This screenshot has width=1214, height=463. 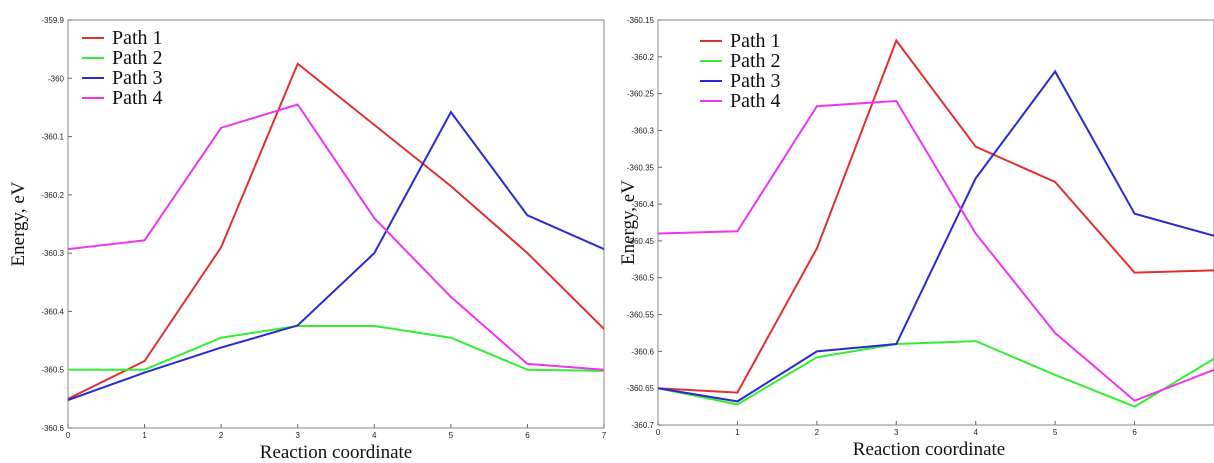 What do you see at coordinates (641, 388) in the screenshot?
I see `y-tick-label: -360.65` at bounding box center [641, 388].